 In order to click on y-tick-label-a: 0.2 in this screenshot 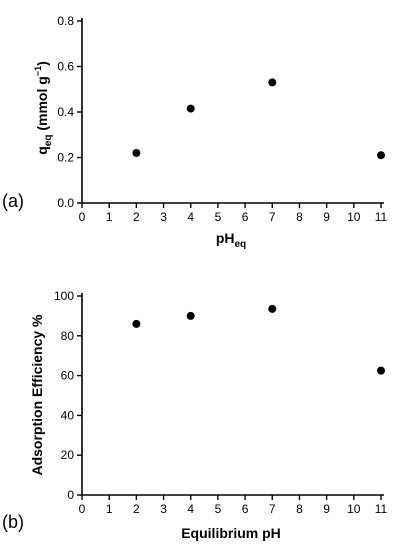, I will do `click(65, 158)`.